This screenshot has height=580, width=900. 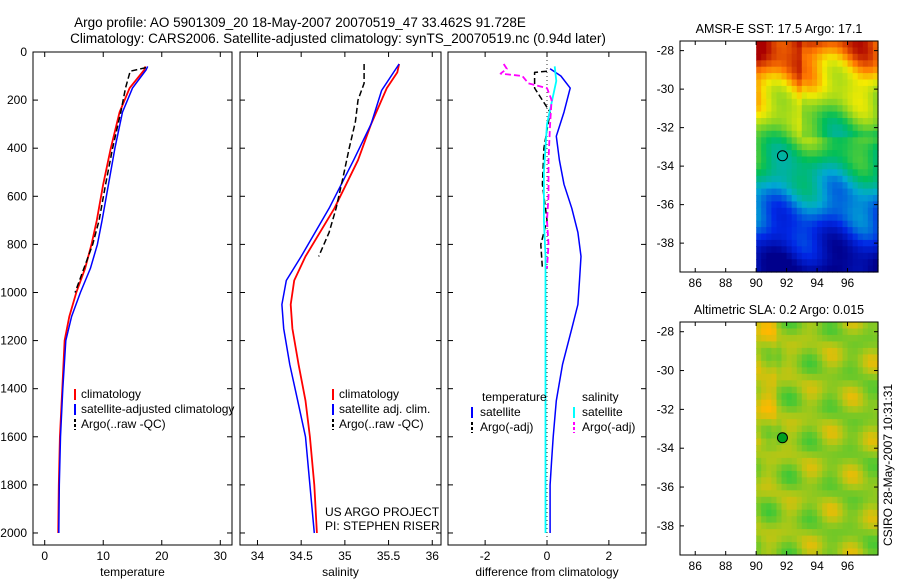 What do you see at coordinates (221, 556) in the screenshot?
I see `x-tick-label: 30` at bounding box center [221, 556].